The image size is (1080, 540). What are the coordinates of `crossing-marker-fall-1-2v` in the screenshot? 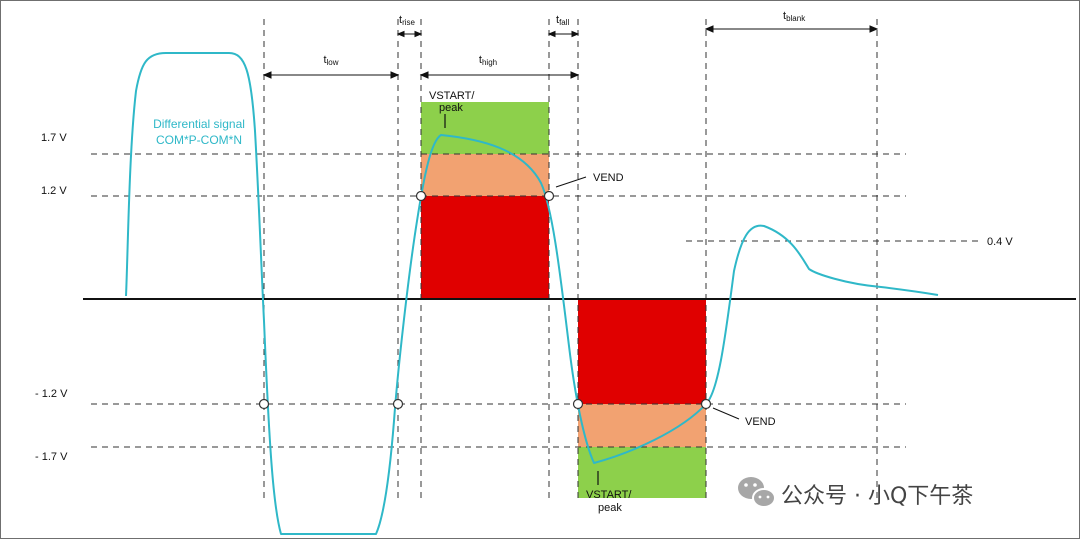 It's located at (549, 196).